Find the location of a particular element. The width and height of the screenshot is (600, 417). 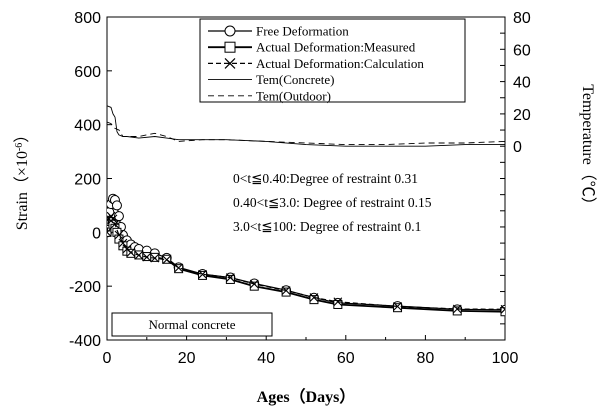

x-tick-label: 100 is located at coordinates (505, 358).